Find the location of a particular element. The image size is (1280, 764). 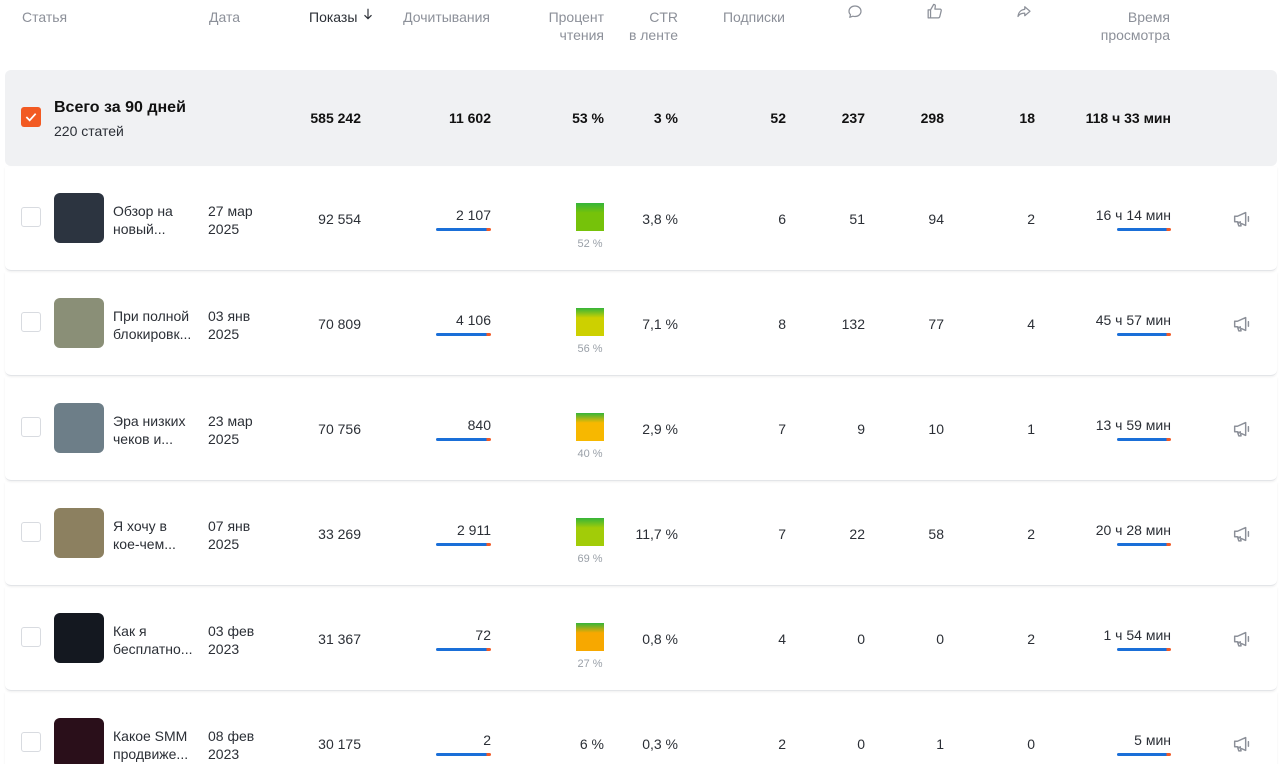

article-date-line: 07 янв is located at coordinates (229, 526).